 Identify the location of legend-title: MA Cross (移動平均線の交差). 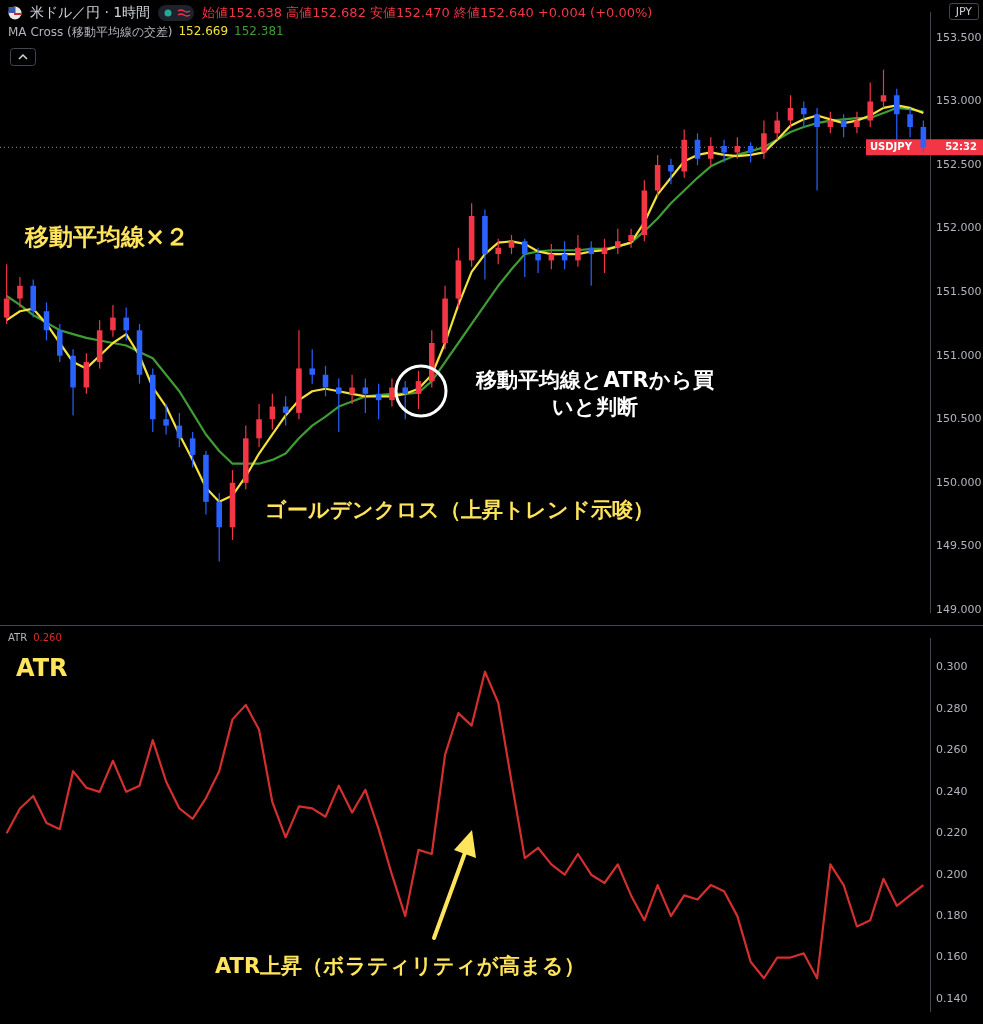
(90, 32).